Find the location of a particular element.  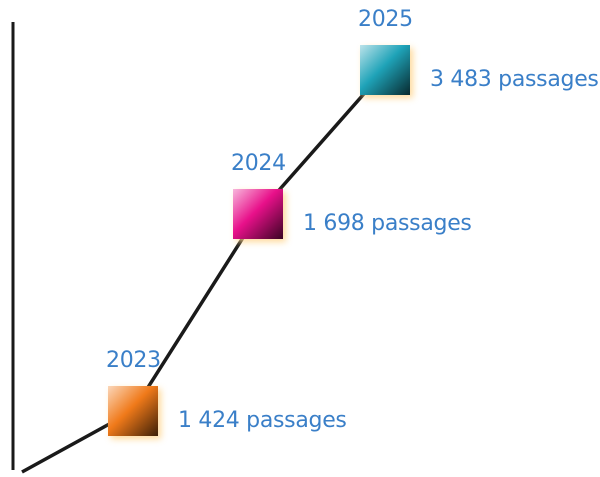

value-label: 1 698 passages is located at coordinates (387, 223).